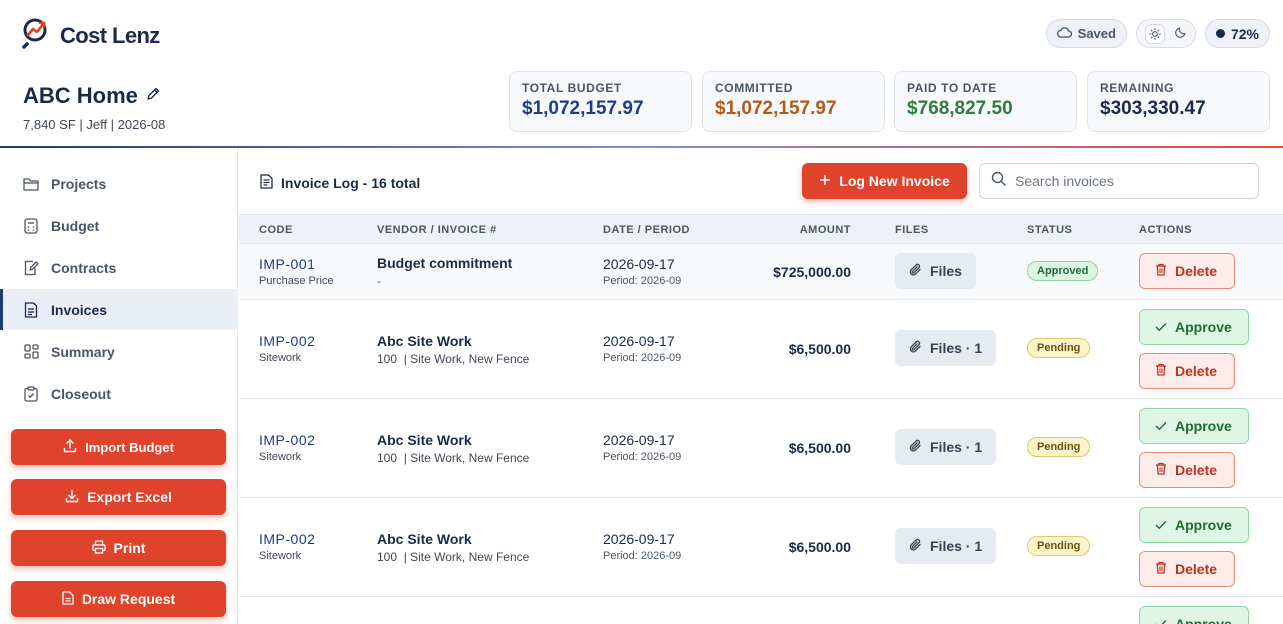  Describe the element at coordinates (153, 96) in the screenshot. I see `pencil-icon` at that location.